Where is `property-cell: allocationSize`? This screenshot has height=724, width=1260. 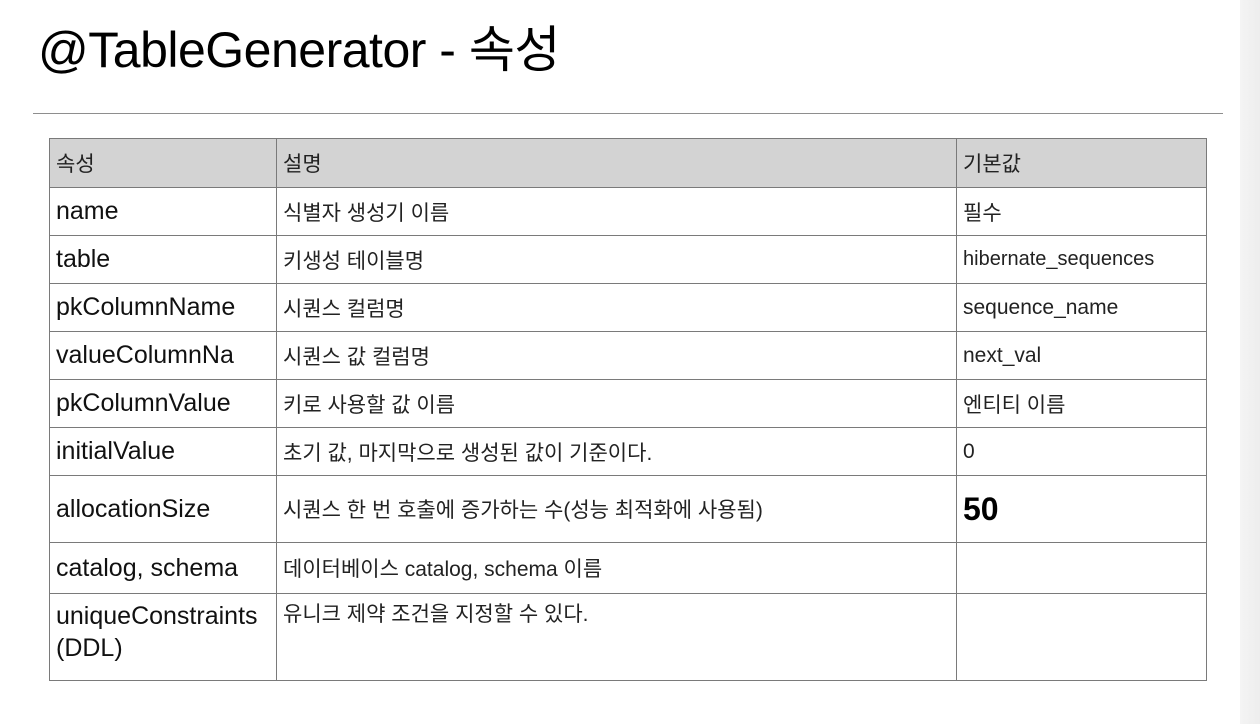 property-cell: allocationSize is located at coordinates (163, 509).